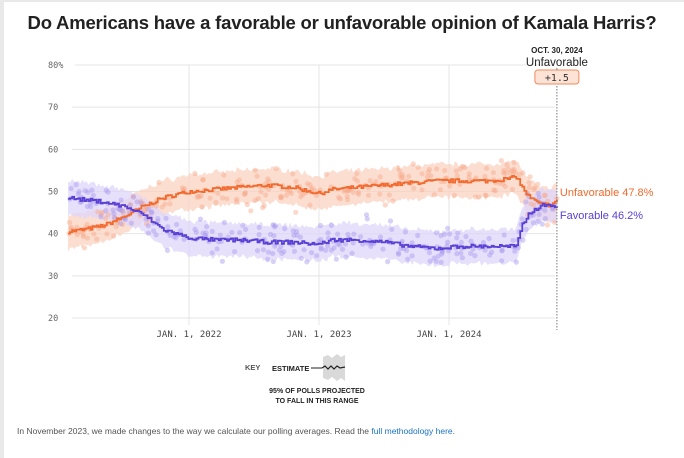 The image size is (684, 458). I want to click on y-tick-label: 50, so click(53, 193).